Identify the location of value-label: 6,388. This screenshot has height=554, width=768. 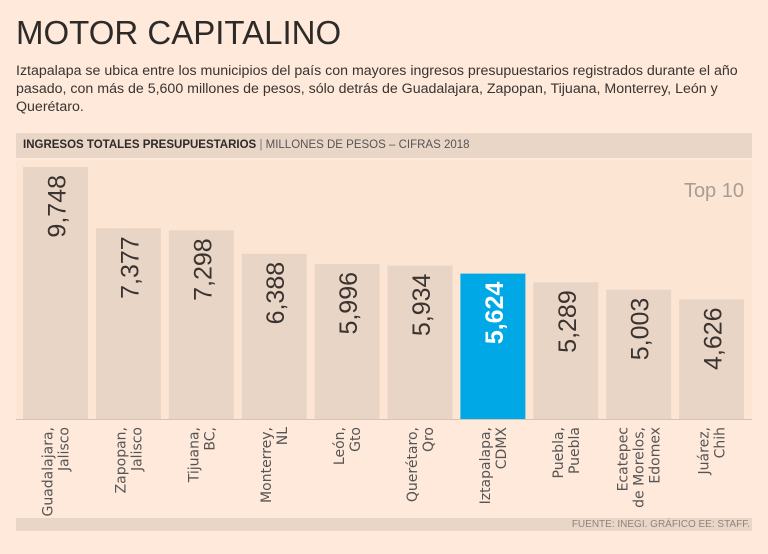
(276, 293).